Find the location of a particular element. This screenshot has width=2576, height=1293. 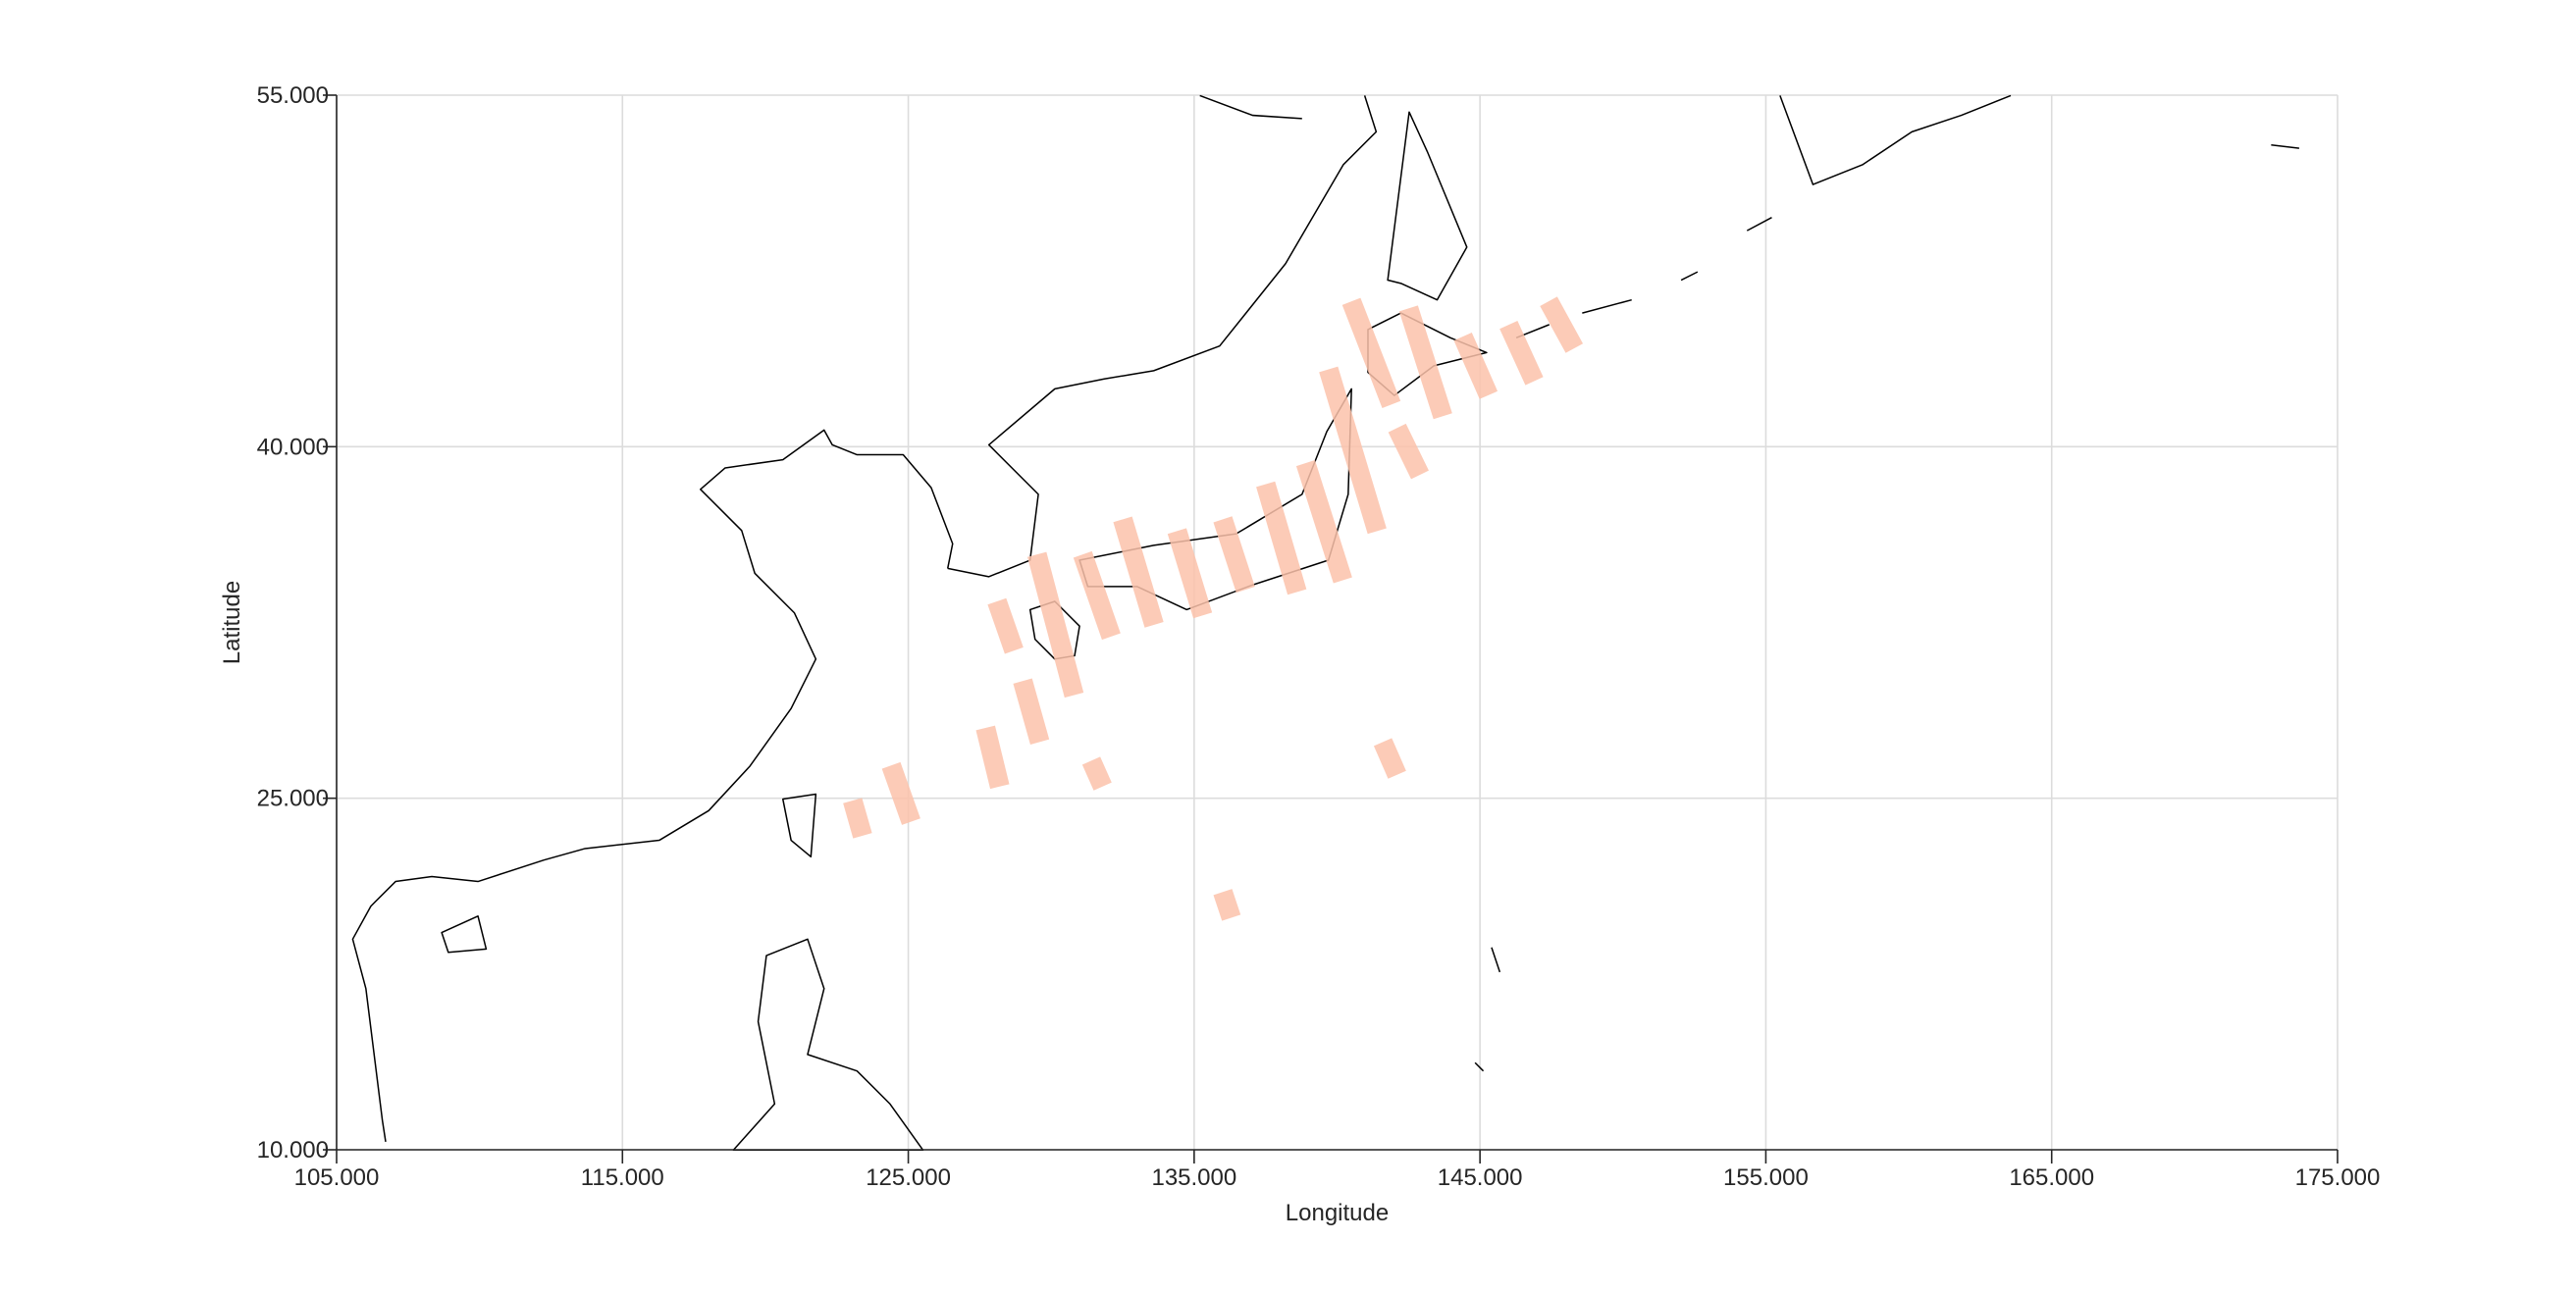

x-tick-label: 165.000 is located at coordinates (2051, 1177).